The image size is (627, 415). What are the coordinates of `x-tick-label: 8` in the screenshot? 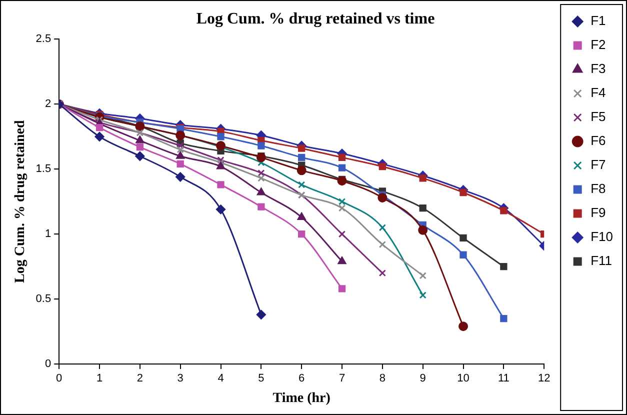 It's located at (382, 378).